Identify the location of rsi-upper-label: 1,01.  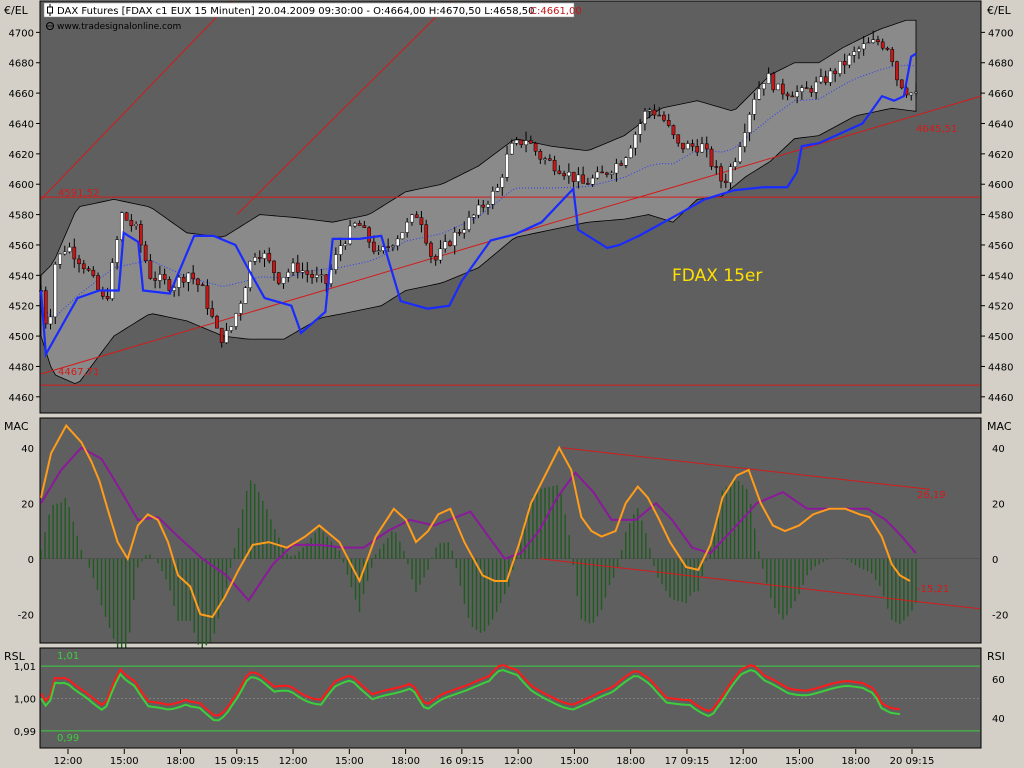
(68, 656).